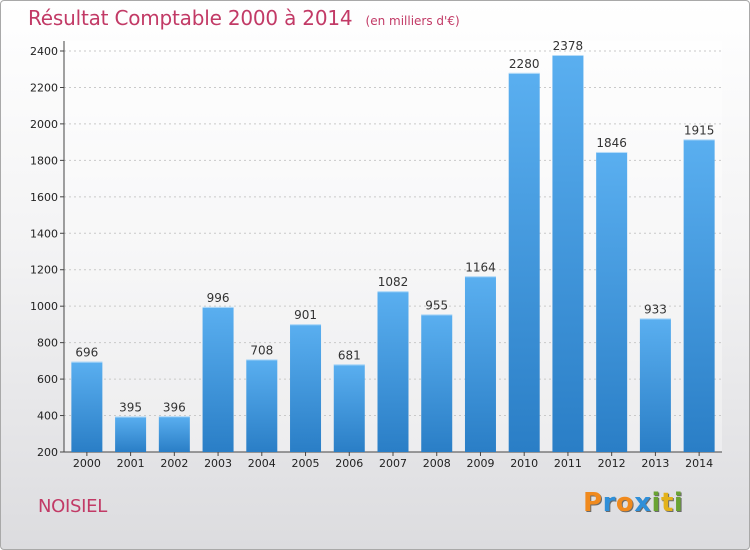 This screenshot has height=550, width=750. What do you see at coordinates (349, 463) in the screenshot?
I see `x-tick-label: 2006` at bounding box center [349, 463].